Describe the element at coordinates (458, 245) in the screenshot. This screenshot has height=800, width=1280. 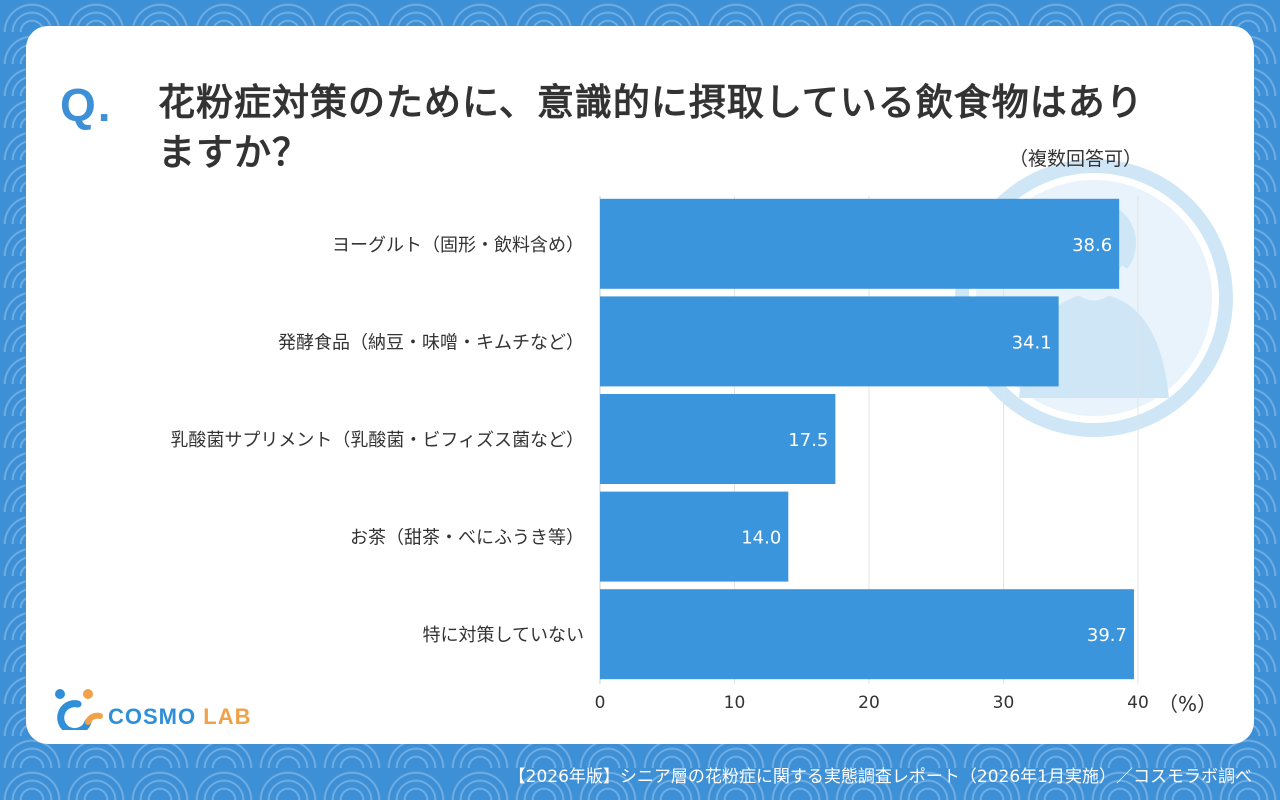
I see `category-label: ヨーグルト（固形・飲料含め）` at that location.